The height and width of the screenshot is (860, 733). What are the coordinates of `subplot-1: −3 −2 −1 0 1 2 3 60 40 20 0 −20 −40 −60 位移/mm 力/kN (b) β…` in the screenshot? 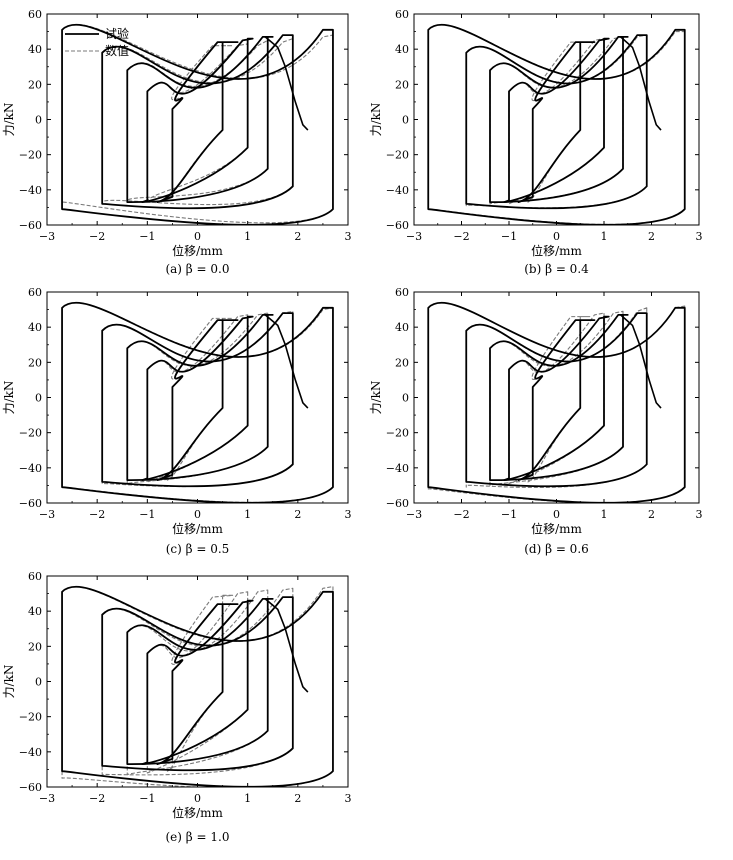 It's located at (536, 142).